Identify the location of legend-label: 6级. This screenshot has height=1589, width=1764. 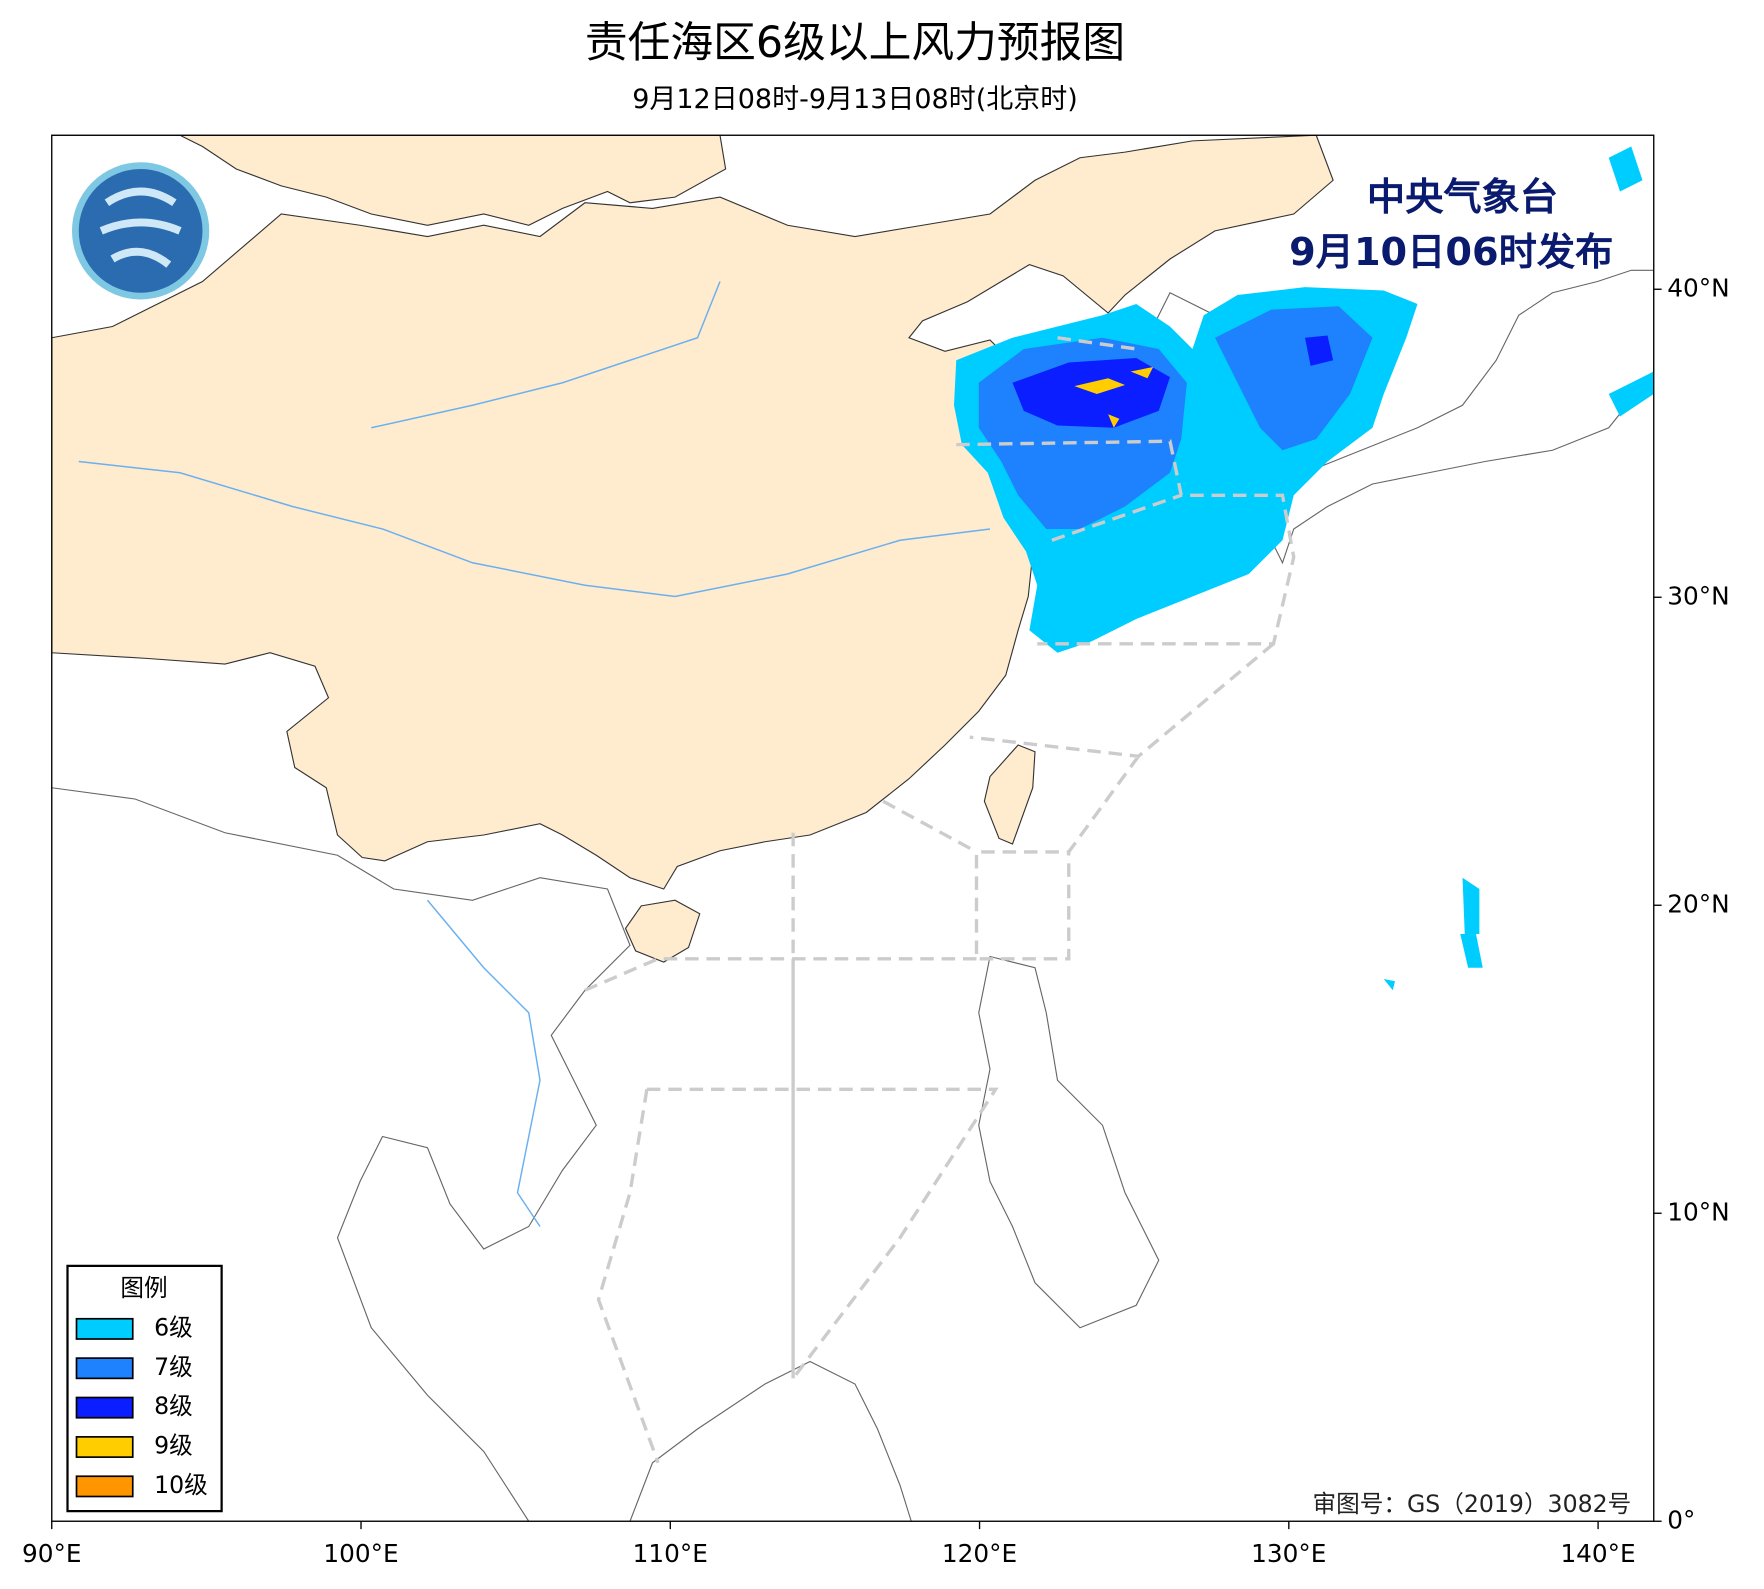
(173, 1327).